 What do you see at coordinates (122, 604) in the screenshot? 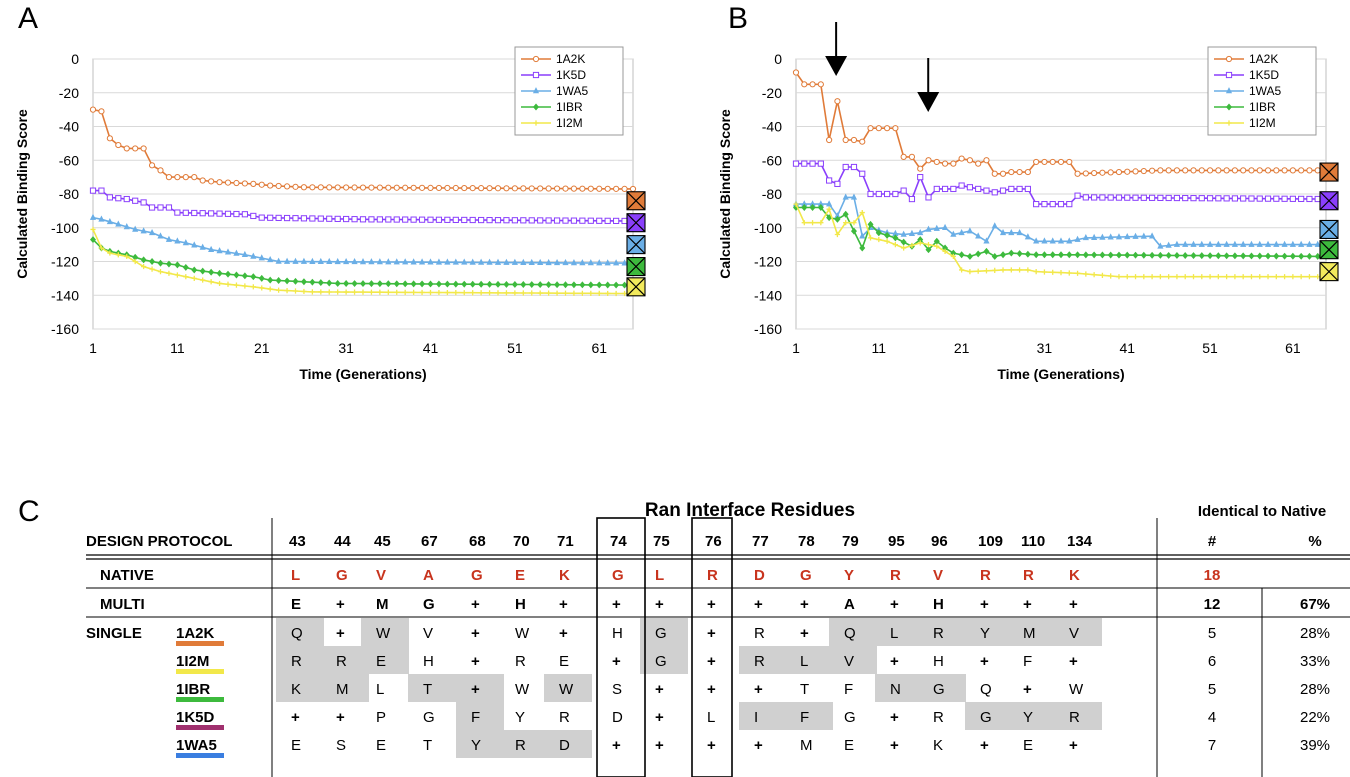
I see `row-label: MULTI` at bounding box center [122, 604].